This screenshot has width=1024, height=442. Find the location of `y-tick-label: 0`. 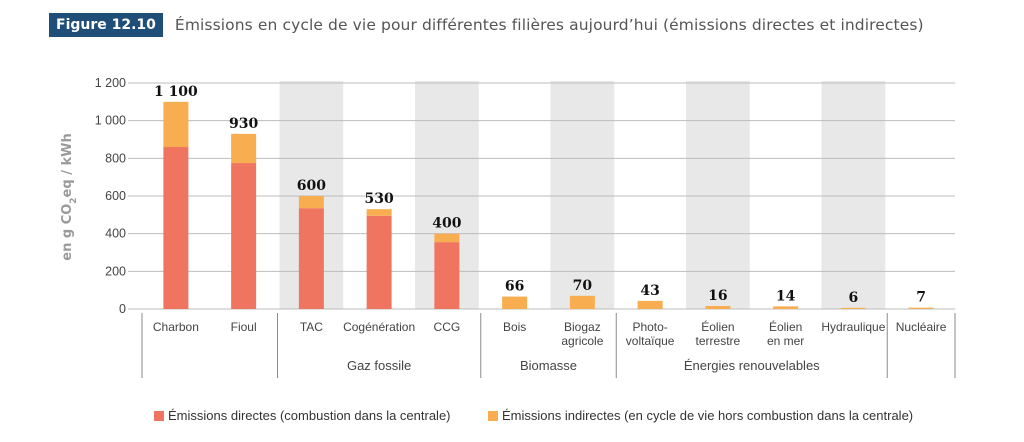

y-tick-label: 0 is located at coordinates (122, 309).